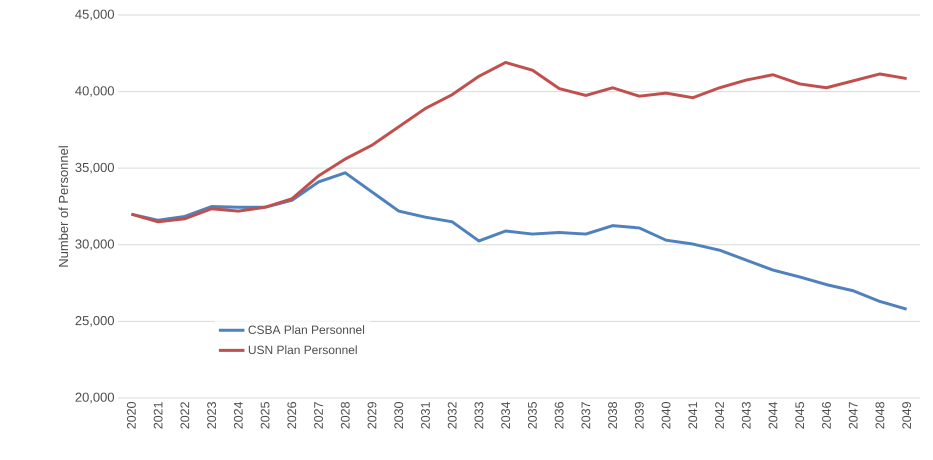 The width and height of the screenshot is (933, 460). What do you see at coordinates (799, 415) in the screenshot?
I see `x-tick-label: 2045` at bounding box center [799, 415].